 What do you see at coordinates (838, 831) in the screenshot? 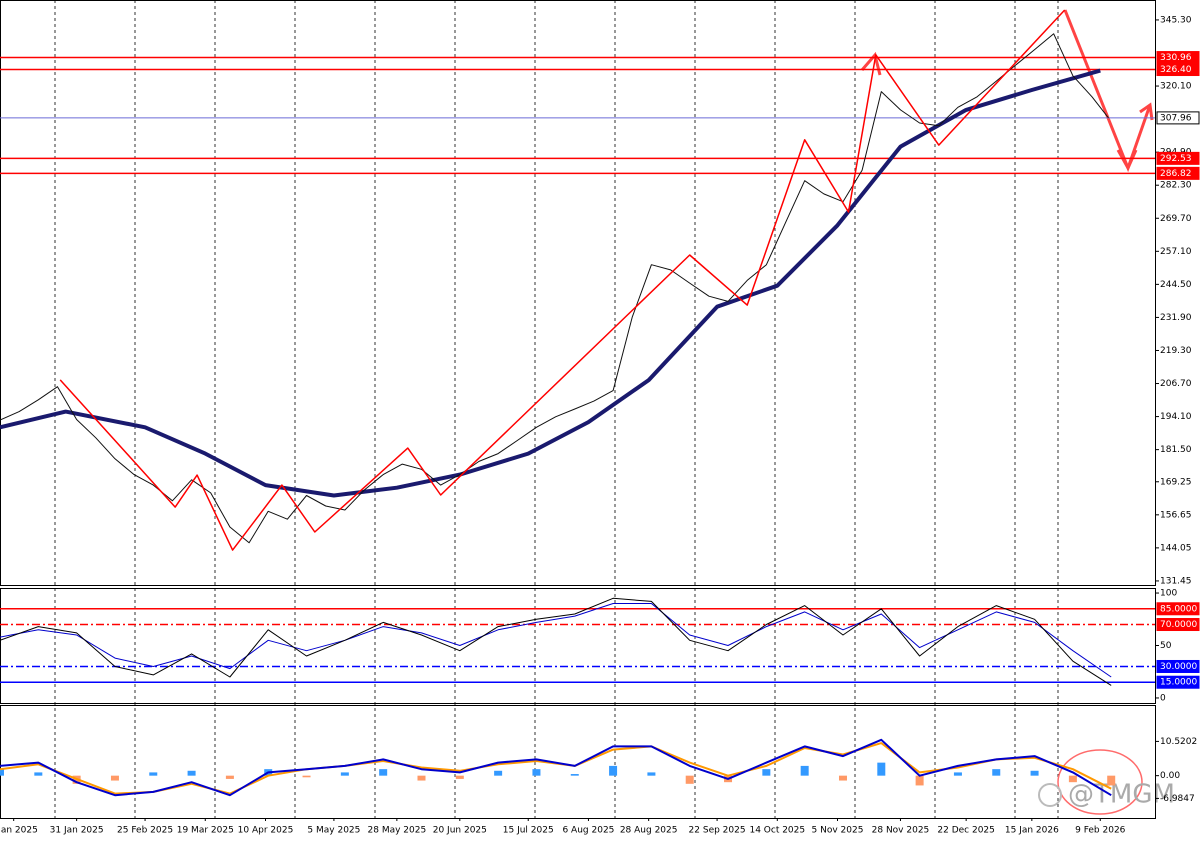
I see `x-tick-label: 5 Nov 2025` at bounding box center [838, 831].